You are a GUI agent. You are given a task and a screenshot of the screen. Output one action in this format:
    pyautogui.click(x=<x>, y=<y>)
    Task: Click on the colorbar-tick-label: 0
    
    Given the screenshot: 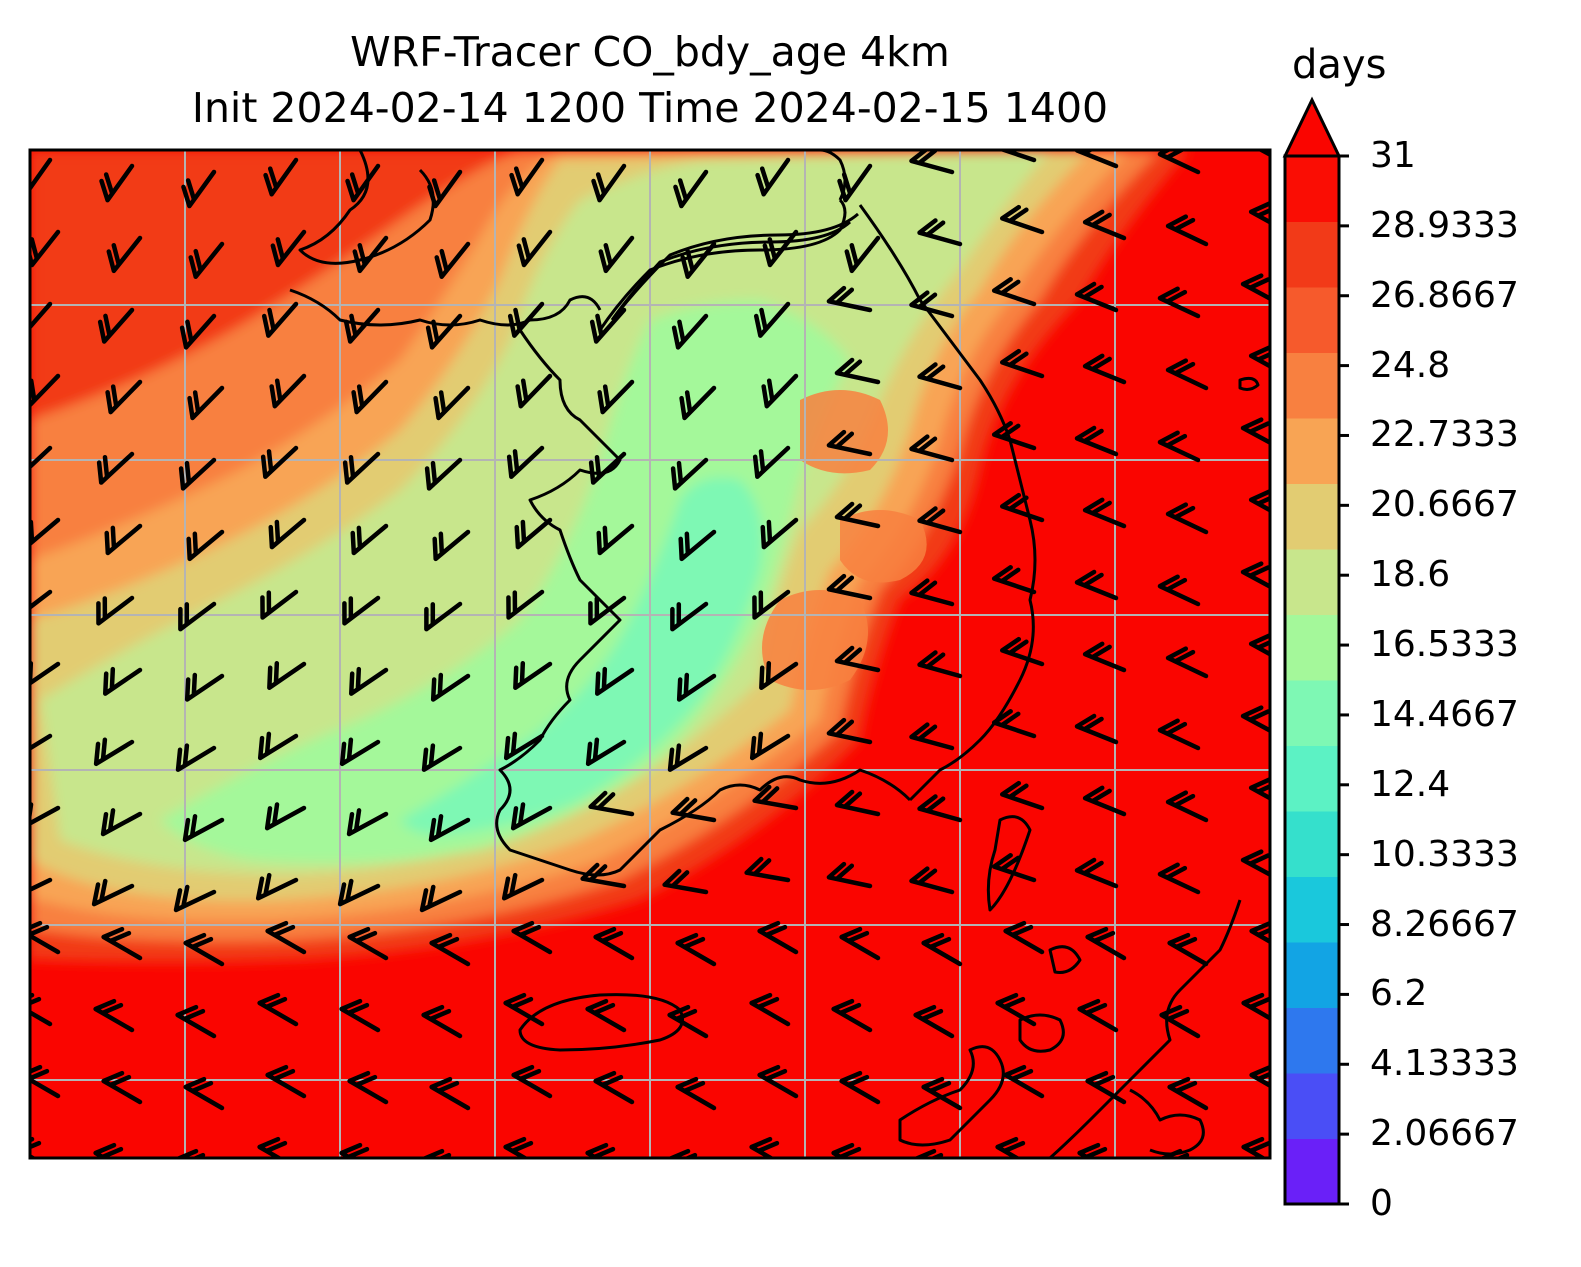 What is the action you would take?
    pyautogui.click(x=1381, y=1203)
    